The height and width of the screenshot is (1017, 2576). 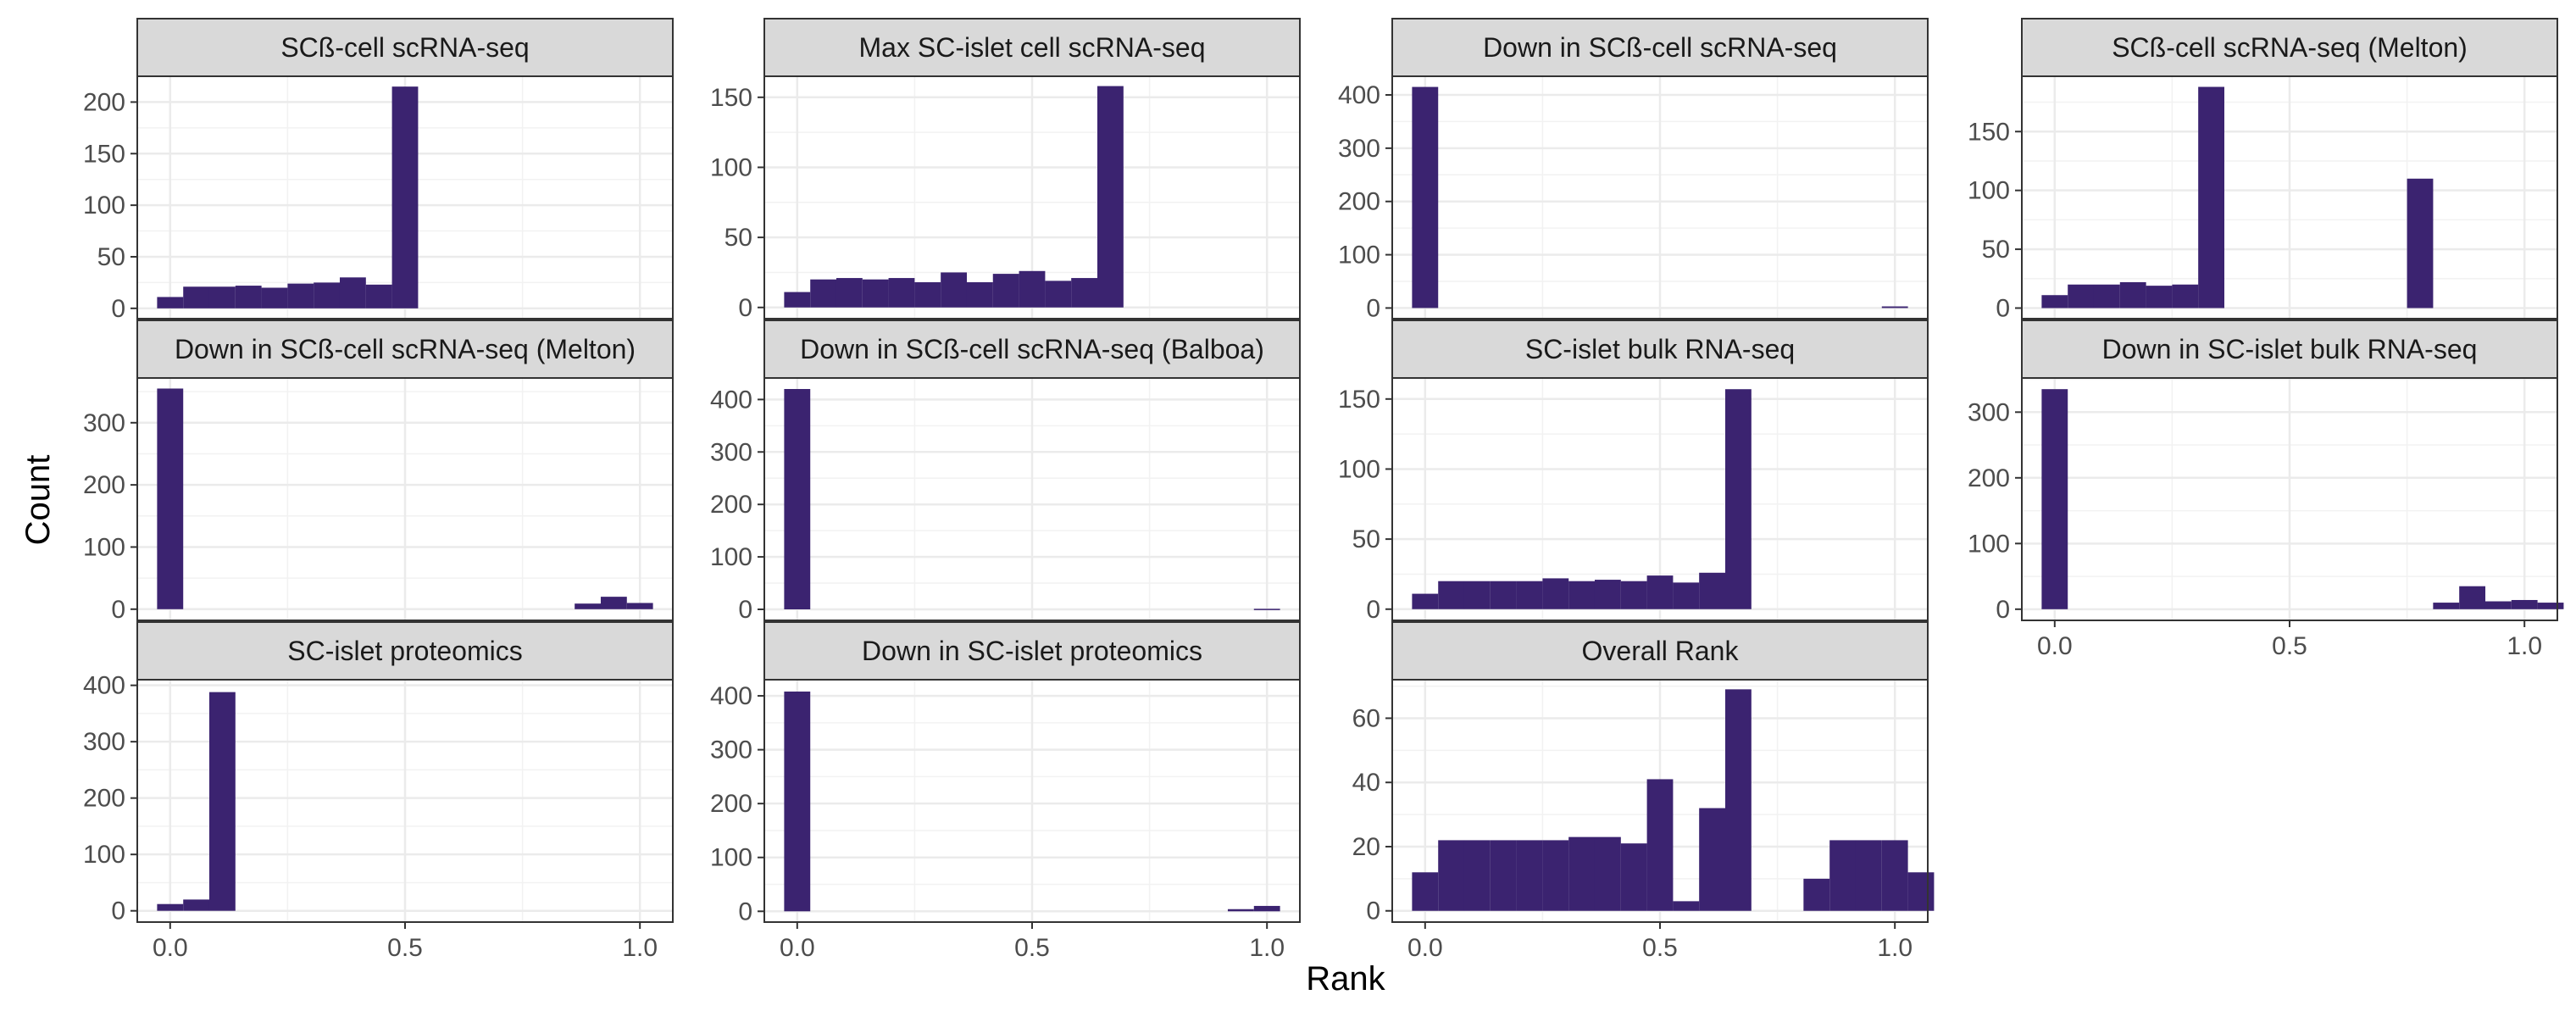 What do you see at coordinates (378, 170) in the screenshot?
I see `facet-panel: SCß-cell scRNA-seq 0 50 100 150 200` at bounding box center [378, 170].